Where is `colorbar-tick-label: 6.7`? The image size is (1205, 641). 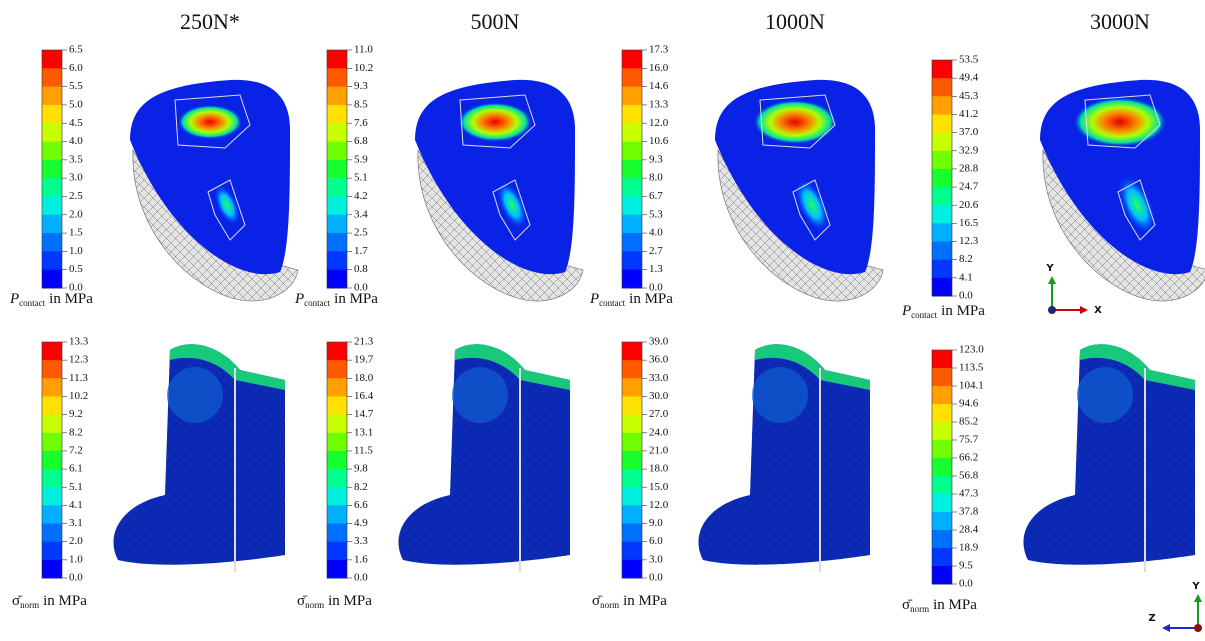
colorbar-tick-label: 6.7 is located at coordinates (656, 196).